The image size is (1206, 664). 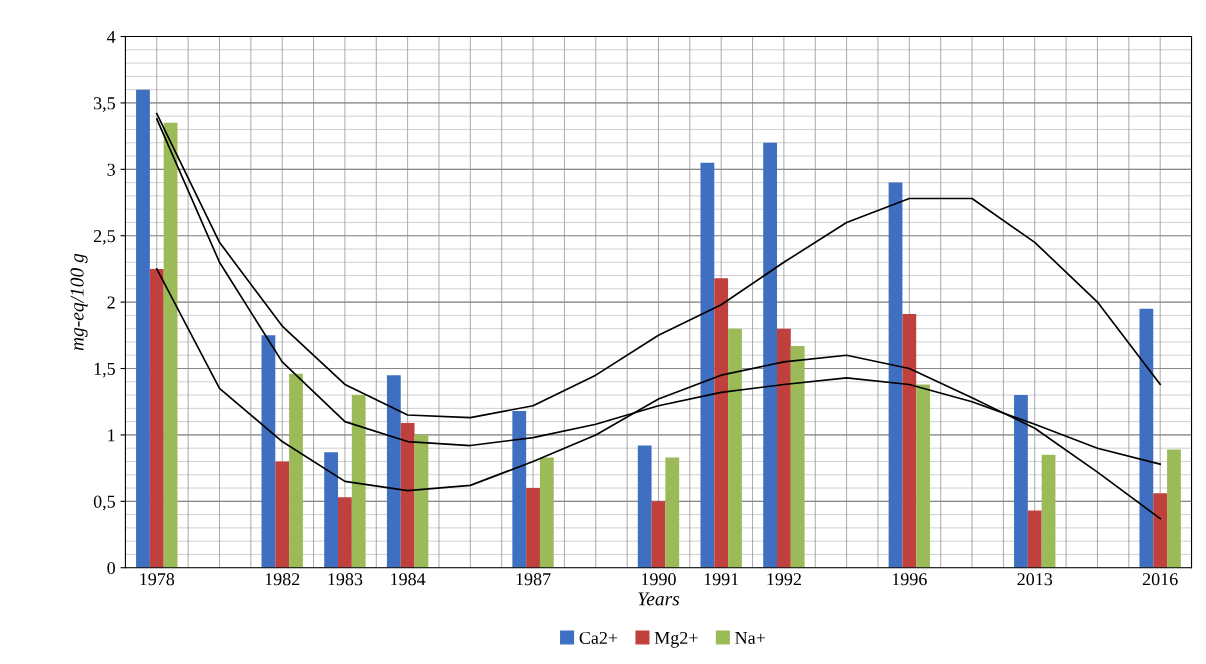 I want to click on x-tick-label: 2013, so click(x=1035, y=579).